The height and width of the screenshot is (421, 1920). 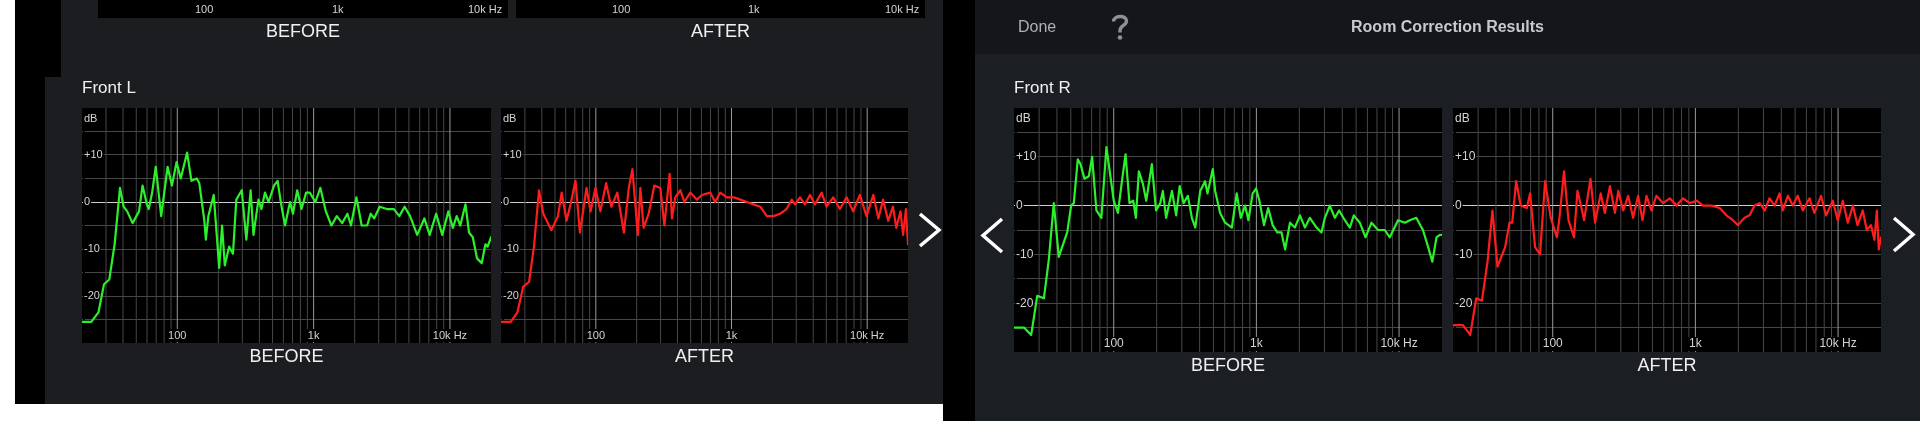 I want to click on chart-title: Front L, so click(x=109, y=88).